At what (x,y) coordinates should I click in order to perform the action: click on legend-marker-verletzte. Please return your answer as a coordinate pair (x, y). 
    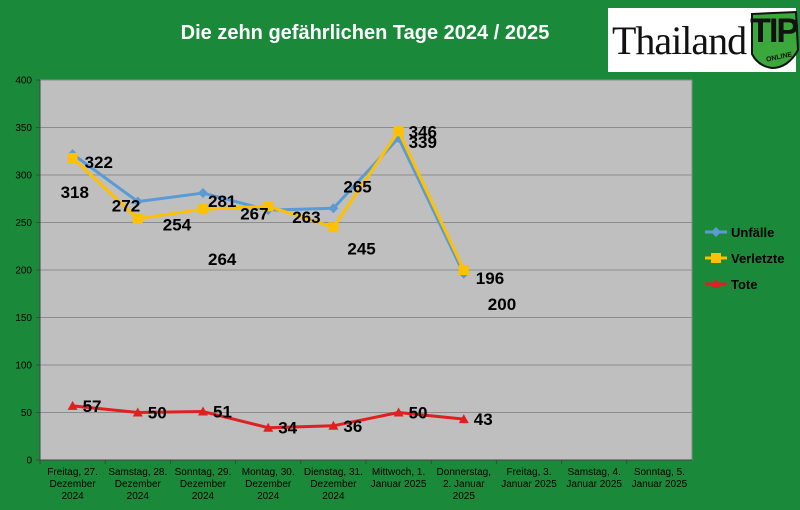
    Looking at the image, I should click on (716, 258).